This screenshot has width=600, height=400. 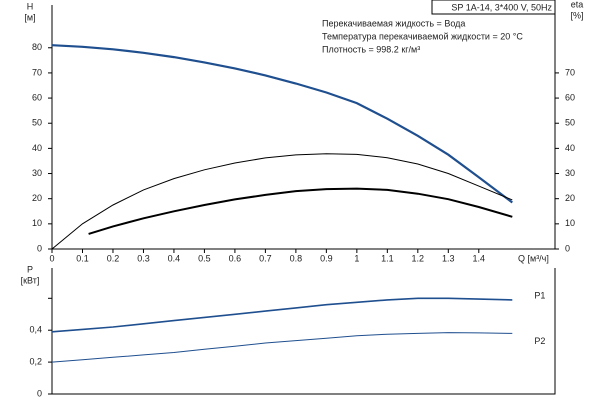 I want to click on y-tick-label: 40, so click(x=37, y=148).